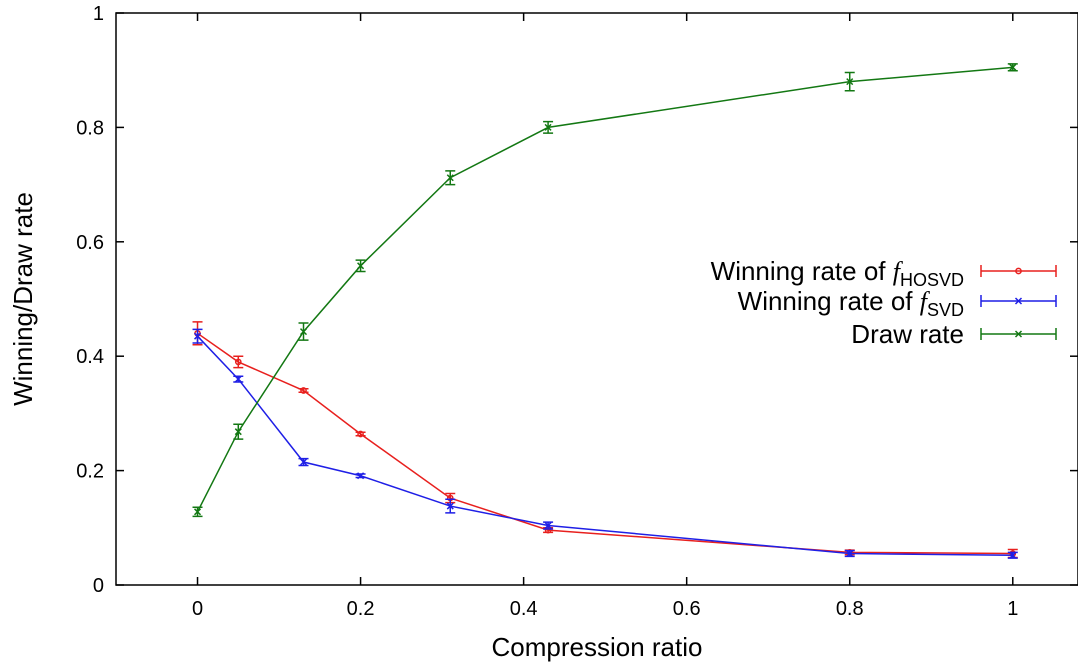 The width and height of the screenshot is (1078, 666). I want to click on legend-swatch, so click(1018, 271).